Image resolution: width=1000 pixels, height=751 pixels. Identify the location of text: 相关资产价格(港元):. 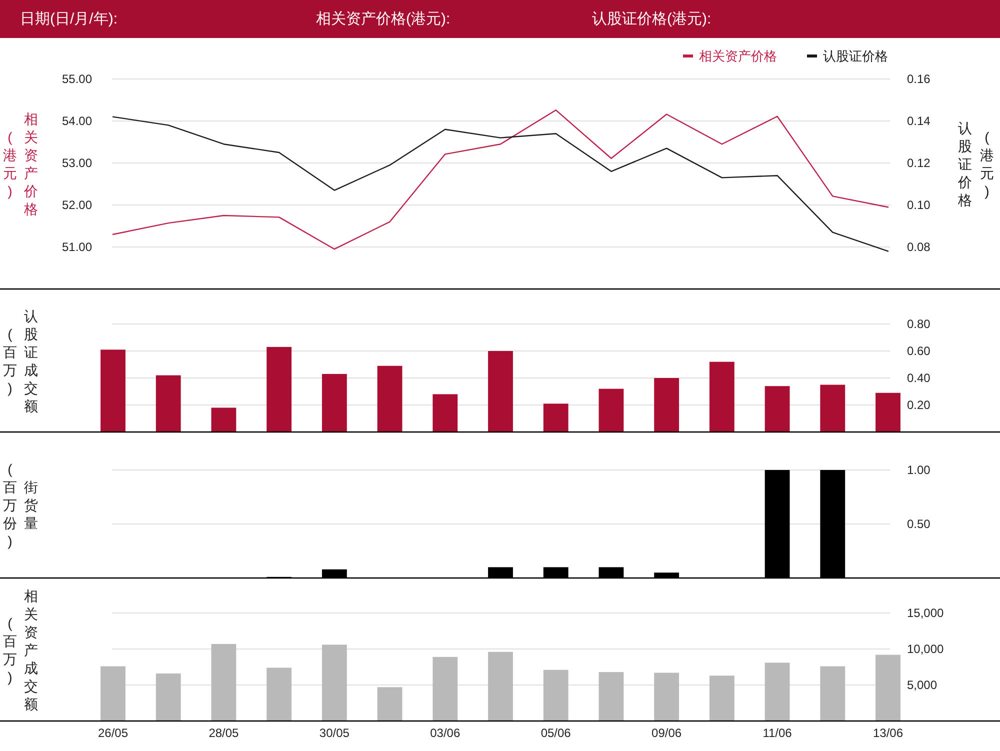
(383, 19).